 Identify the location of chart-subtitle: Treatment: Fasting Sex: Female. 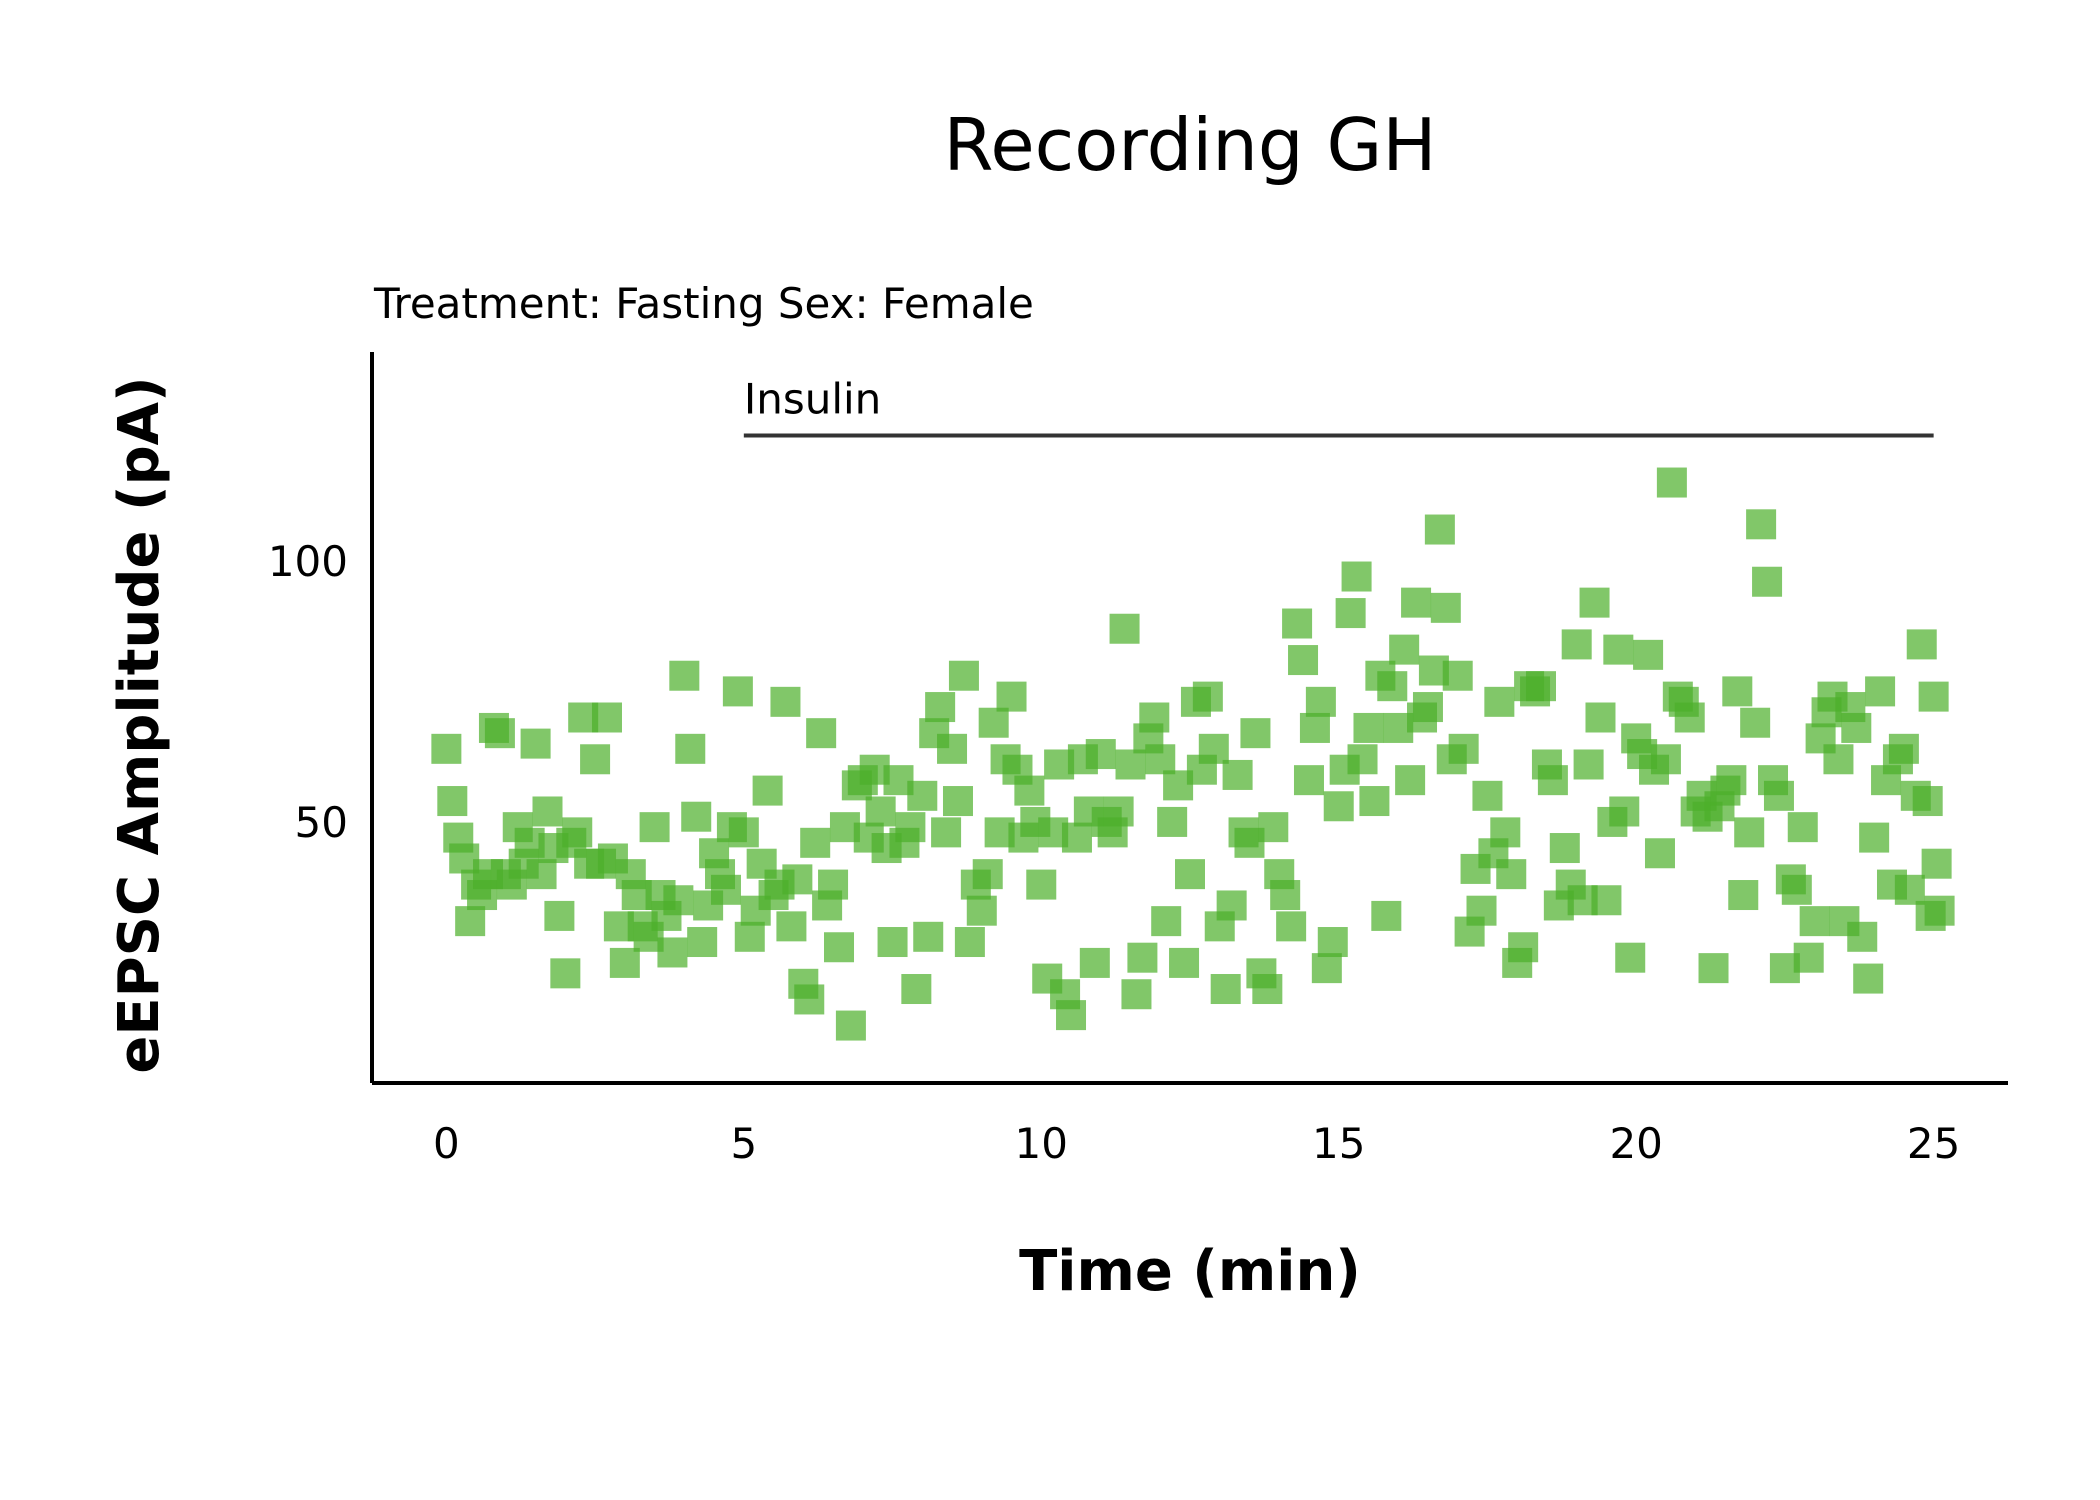
(703, 303).